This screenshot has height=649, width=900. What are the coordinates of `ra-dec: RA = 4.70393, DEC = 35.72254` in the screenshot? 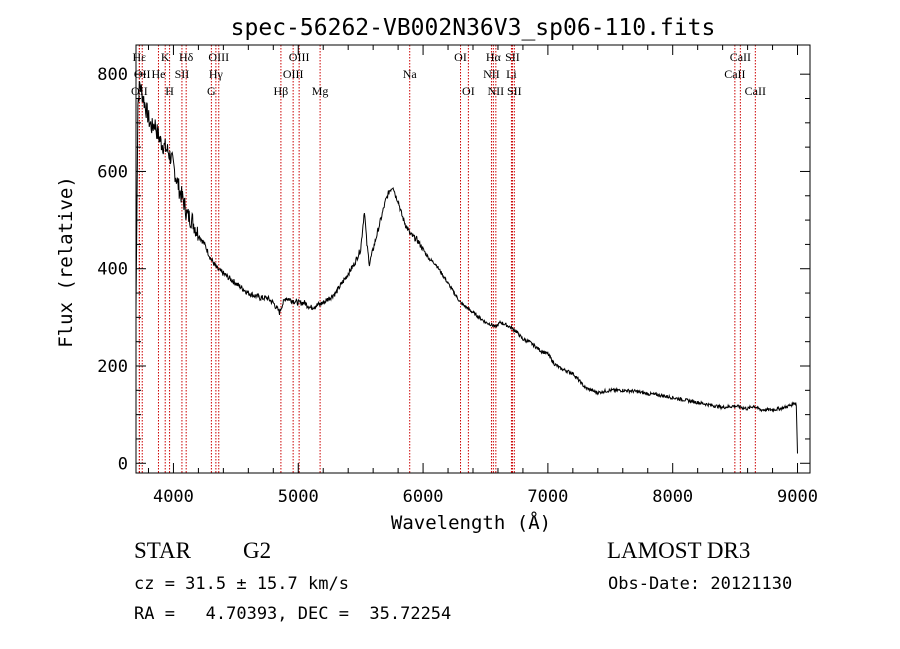 It's located at (293, 614).